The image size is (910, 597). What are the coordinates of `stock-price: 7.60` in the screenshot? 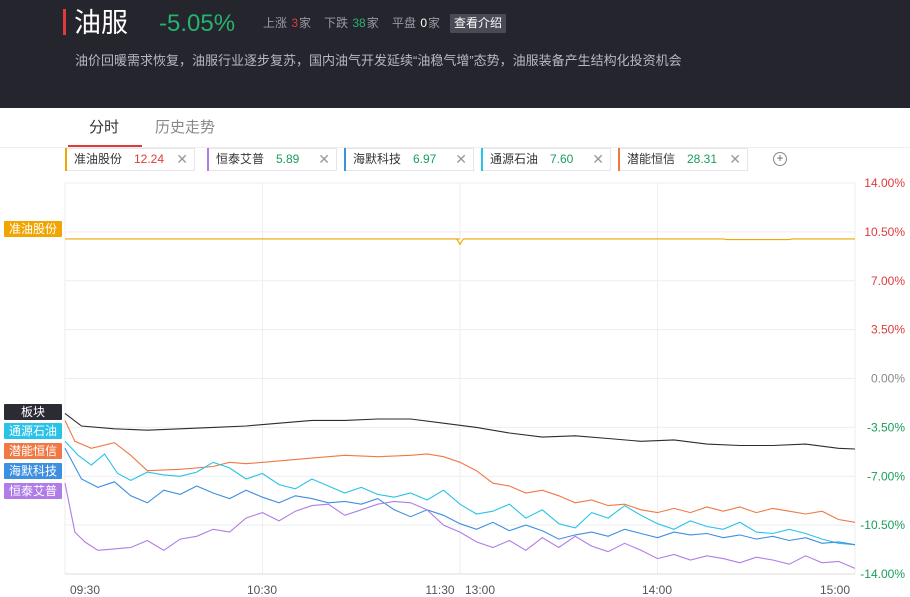 It's located at (562, 159).